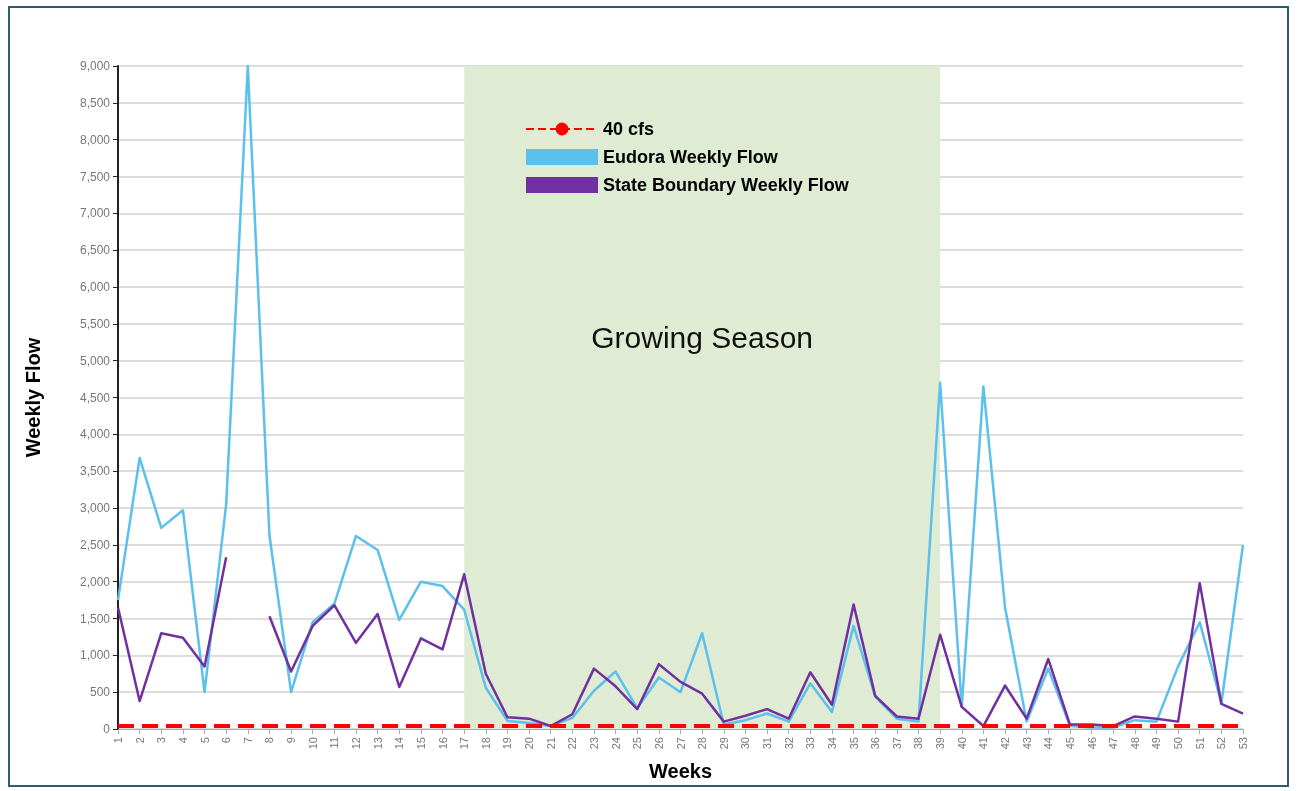 This screenshot has width=1299, height=791. What do you see at coordinates (139, 740) in the screenshot?
I see `x-tick-label: 2` at bounding box center [139, 740].